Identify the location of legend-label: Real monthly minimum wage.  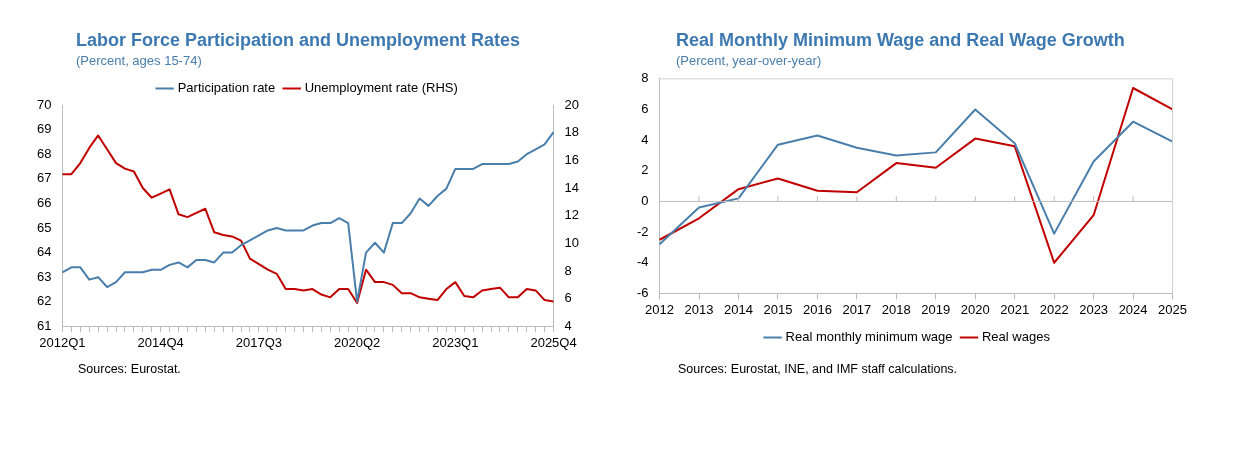
(869, 337).